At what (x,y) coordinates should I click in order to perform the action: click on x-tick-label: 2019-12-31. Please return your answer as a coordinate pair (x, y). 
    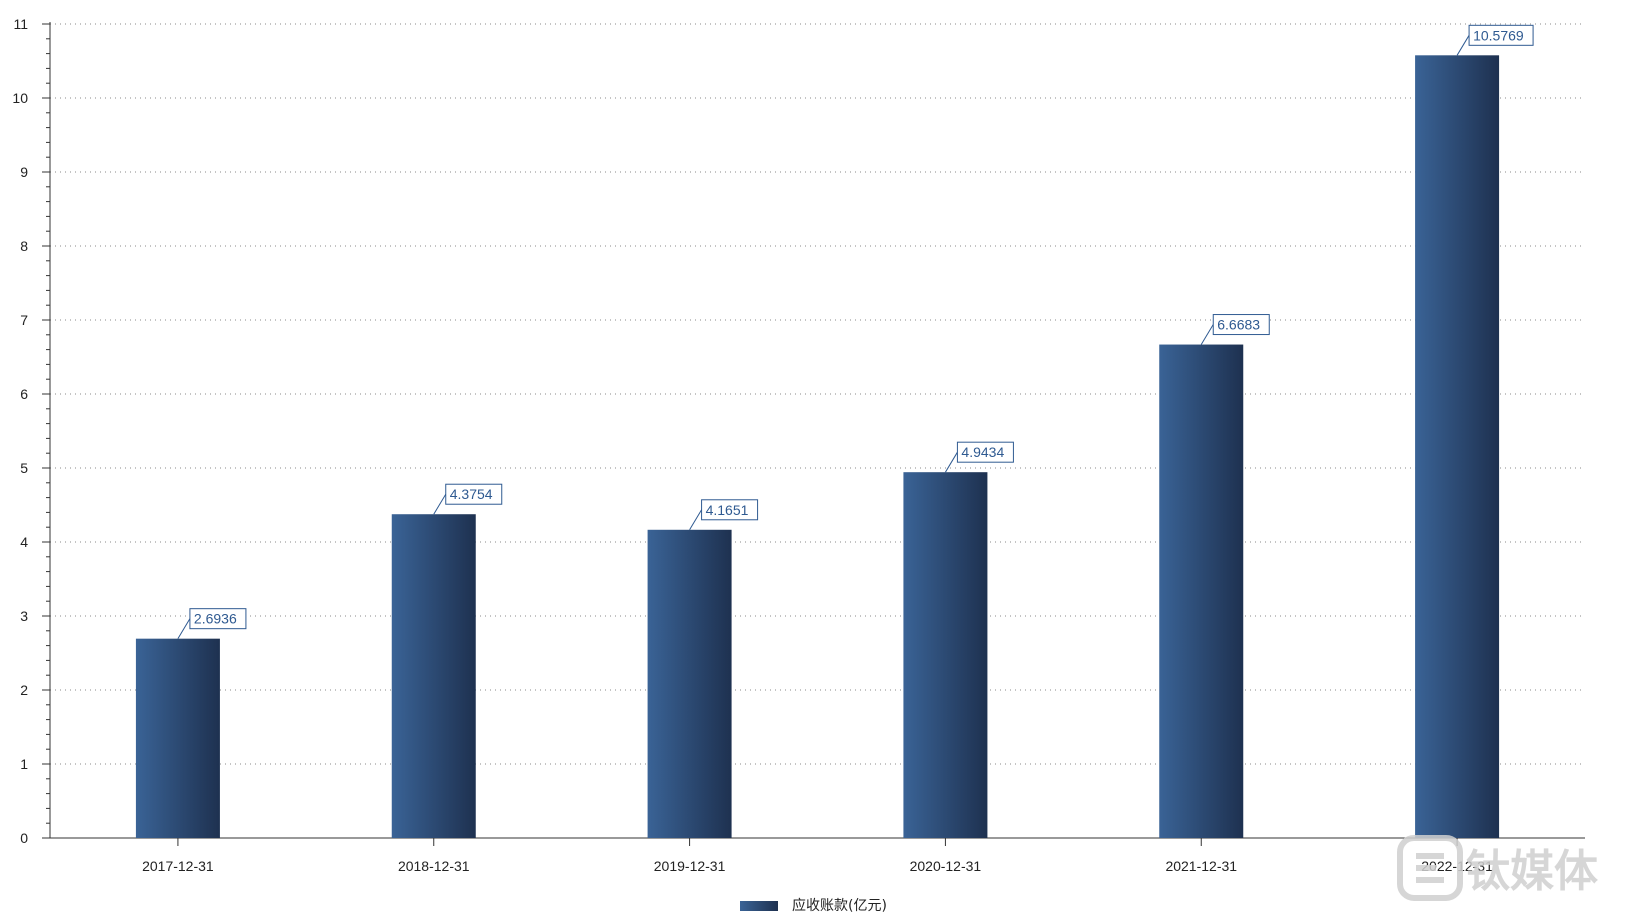
    Looking at the image, I should click on (690, 866).